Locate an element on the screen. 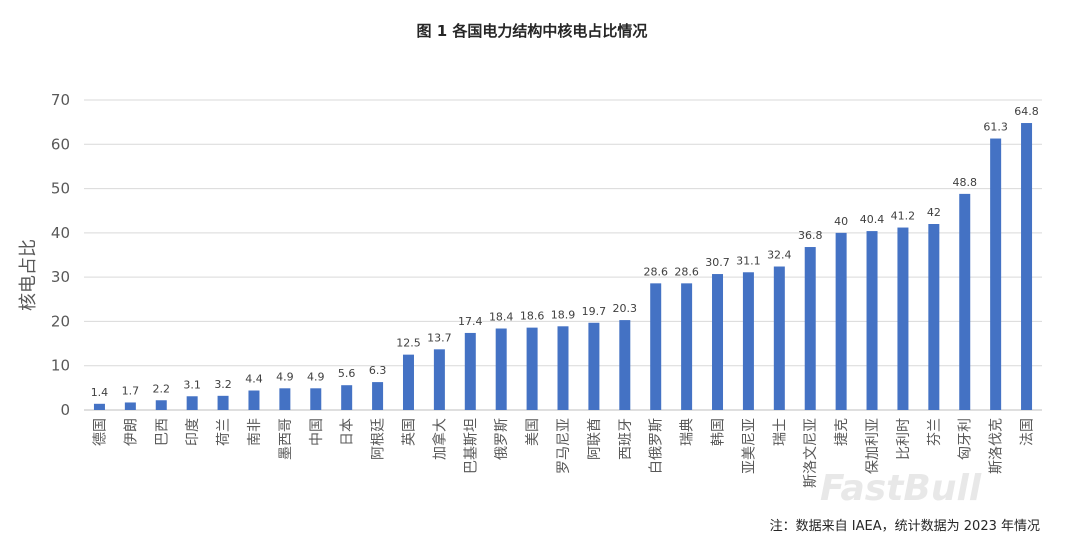  data-label: 18.6 is located at coordinates (532, 316).